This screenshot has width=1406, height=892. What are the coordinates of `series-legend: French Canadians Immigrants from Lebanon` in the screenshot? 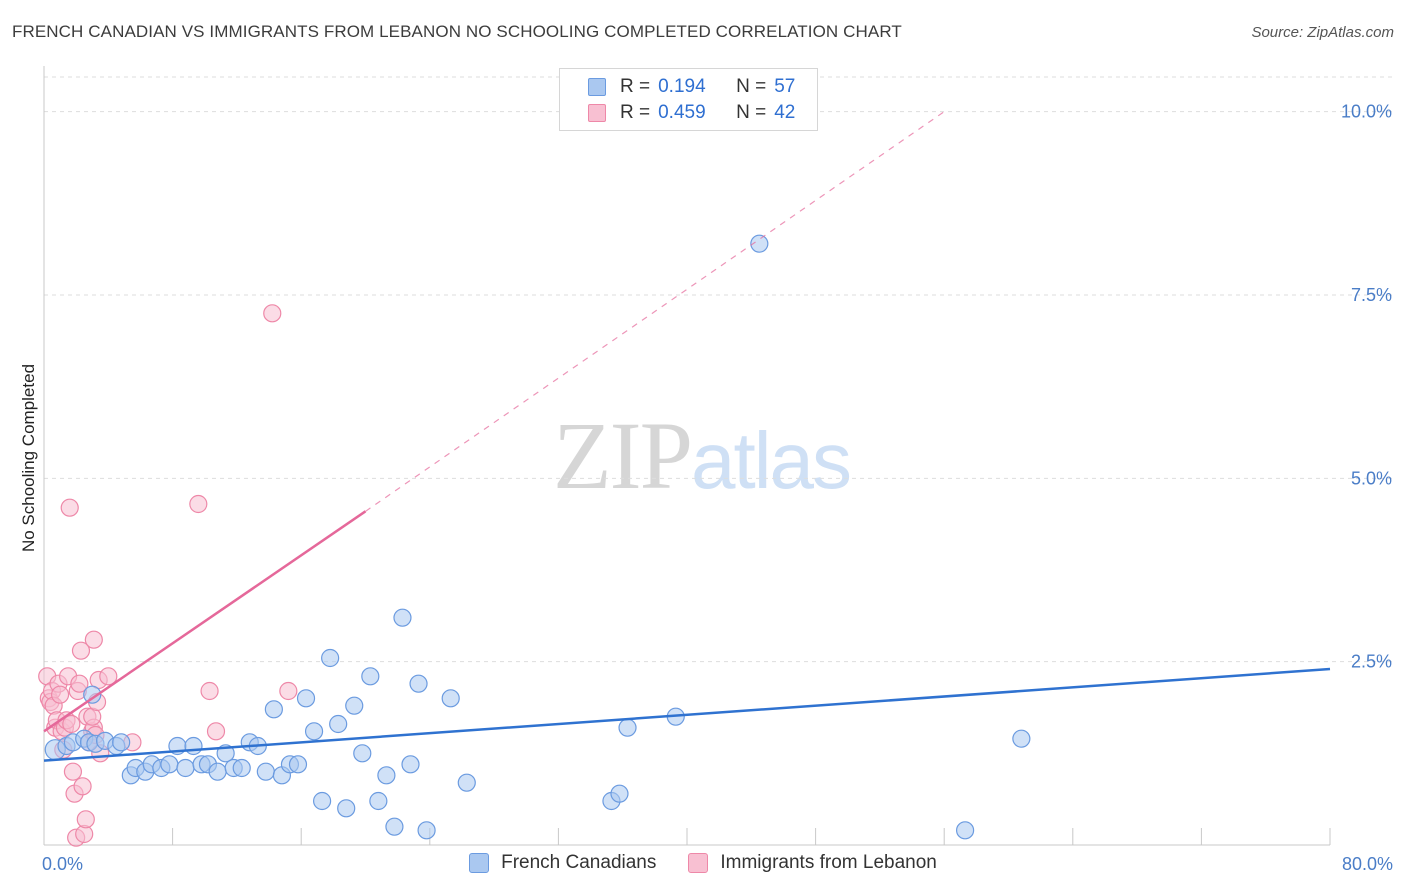 It's located at (703, 863).